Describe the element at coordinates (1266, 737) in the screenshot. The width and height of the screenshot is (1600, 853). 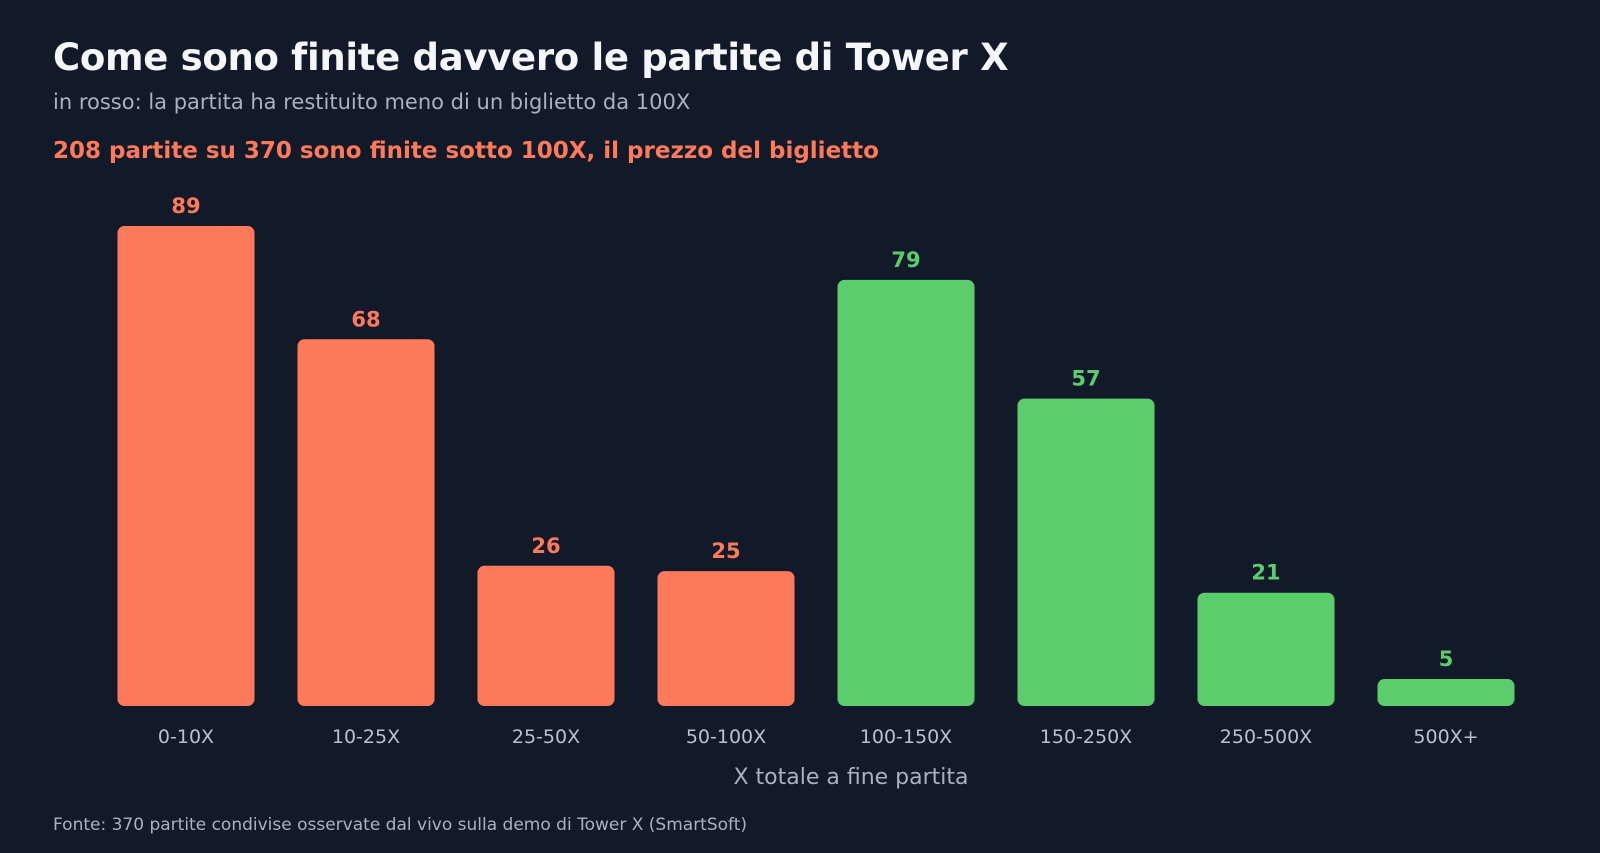
I see `tick-label-250-500x: 250-500X` at that location.